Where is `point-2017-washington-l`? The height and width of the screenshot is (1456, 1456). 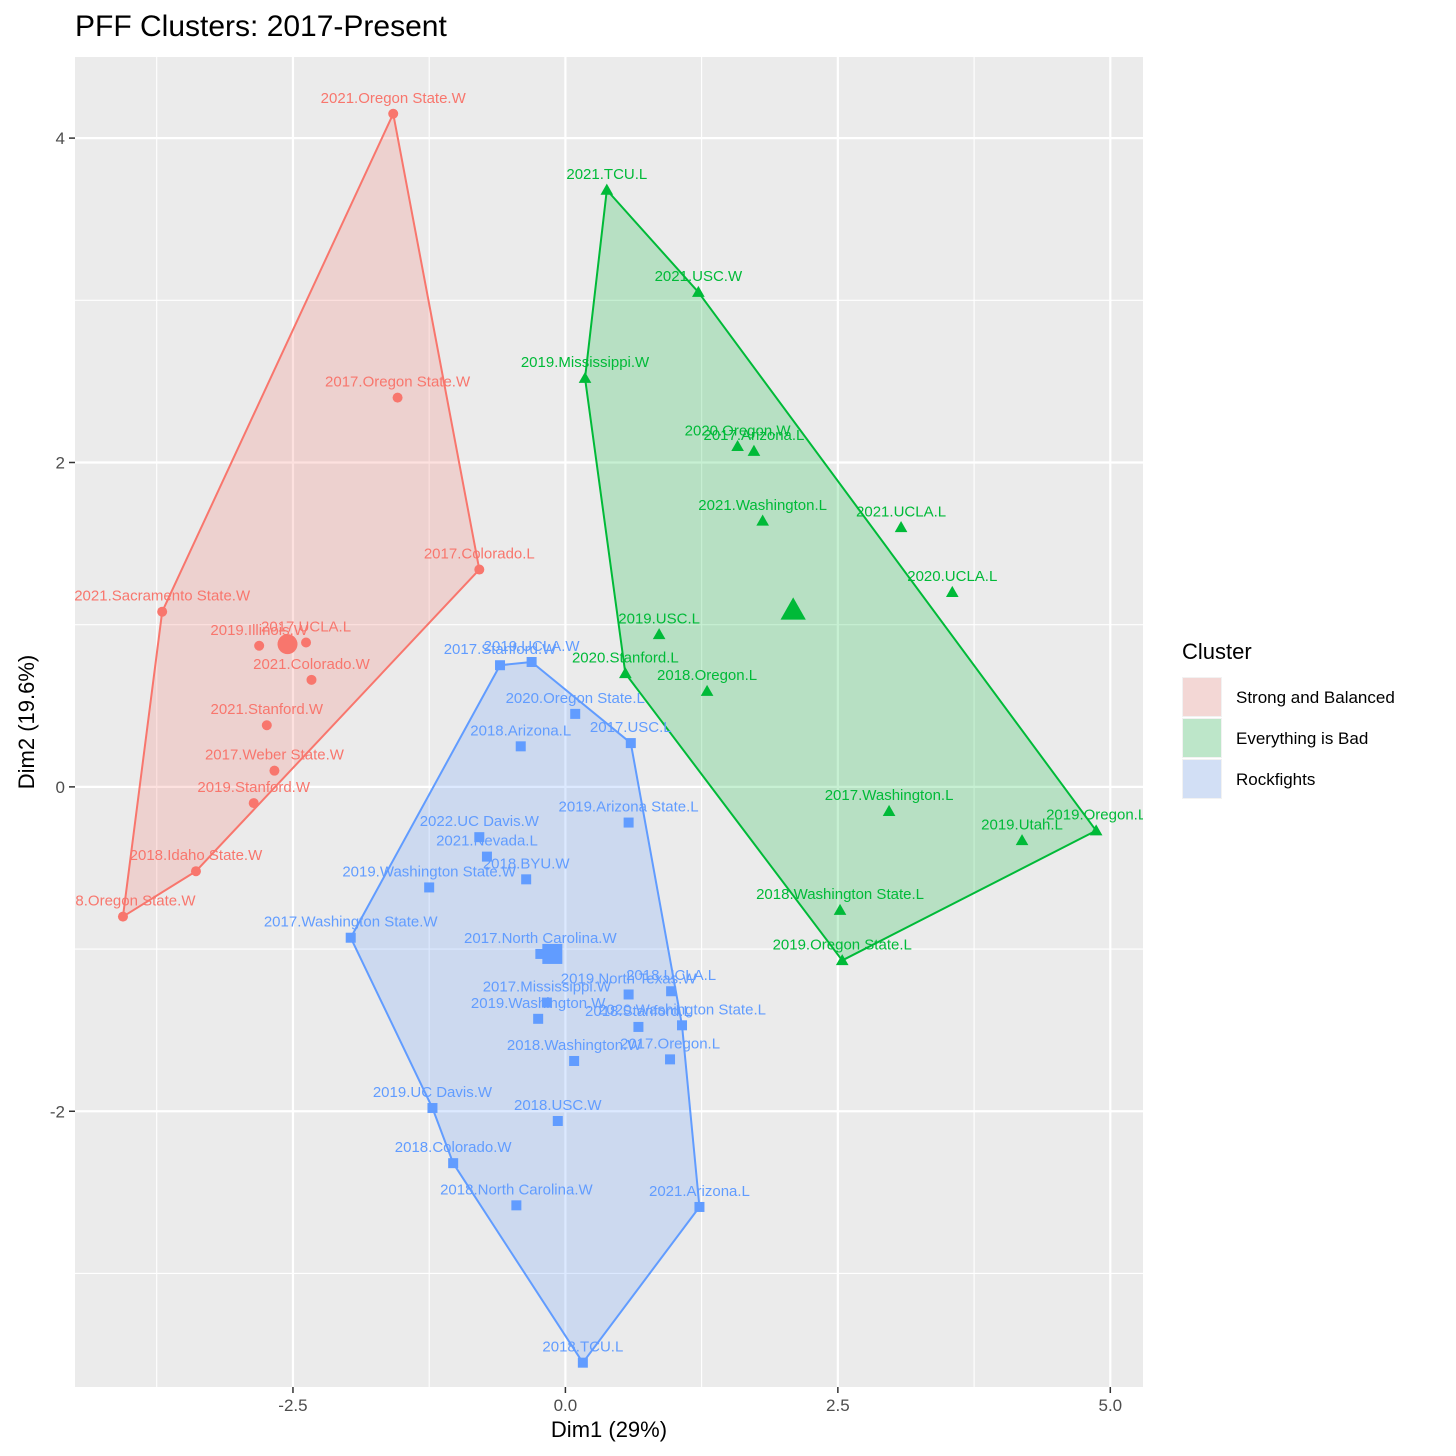 point-2017-washington-l is located at coordinates (889, 810).